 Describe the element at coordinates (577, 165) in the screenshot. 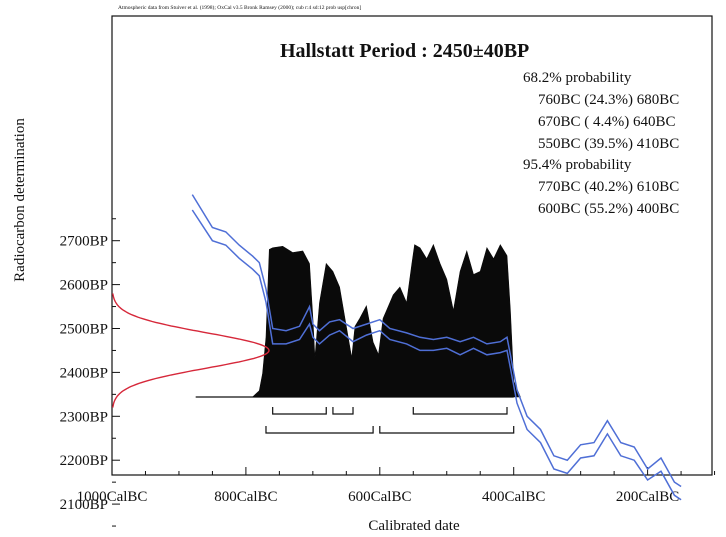

I see `prob-95-heading: 95.4% probability` at that location.